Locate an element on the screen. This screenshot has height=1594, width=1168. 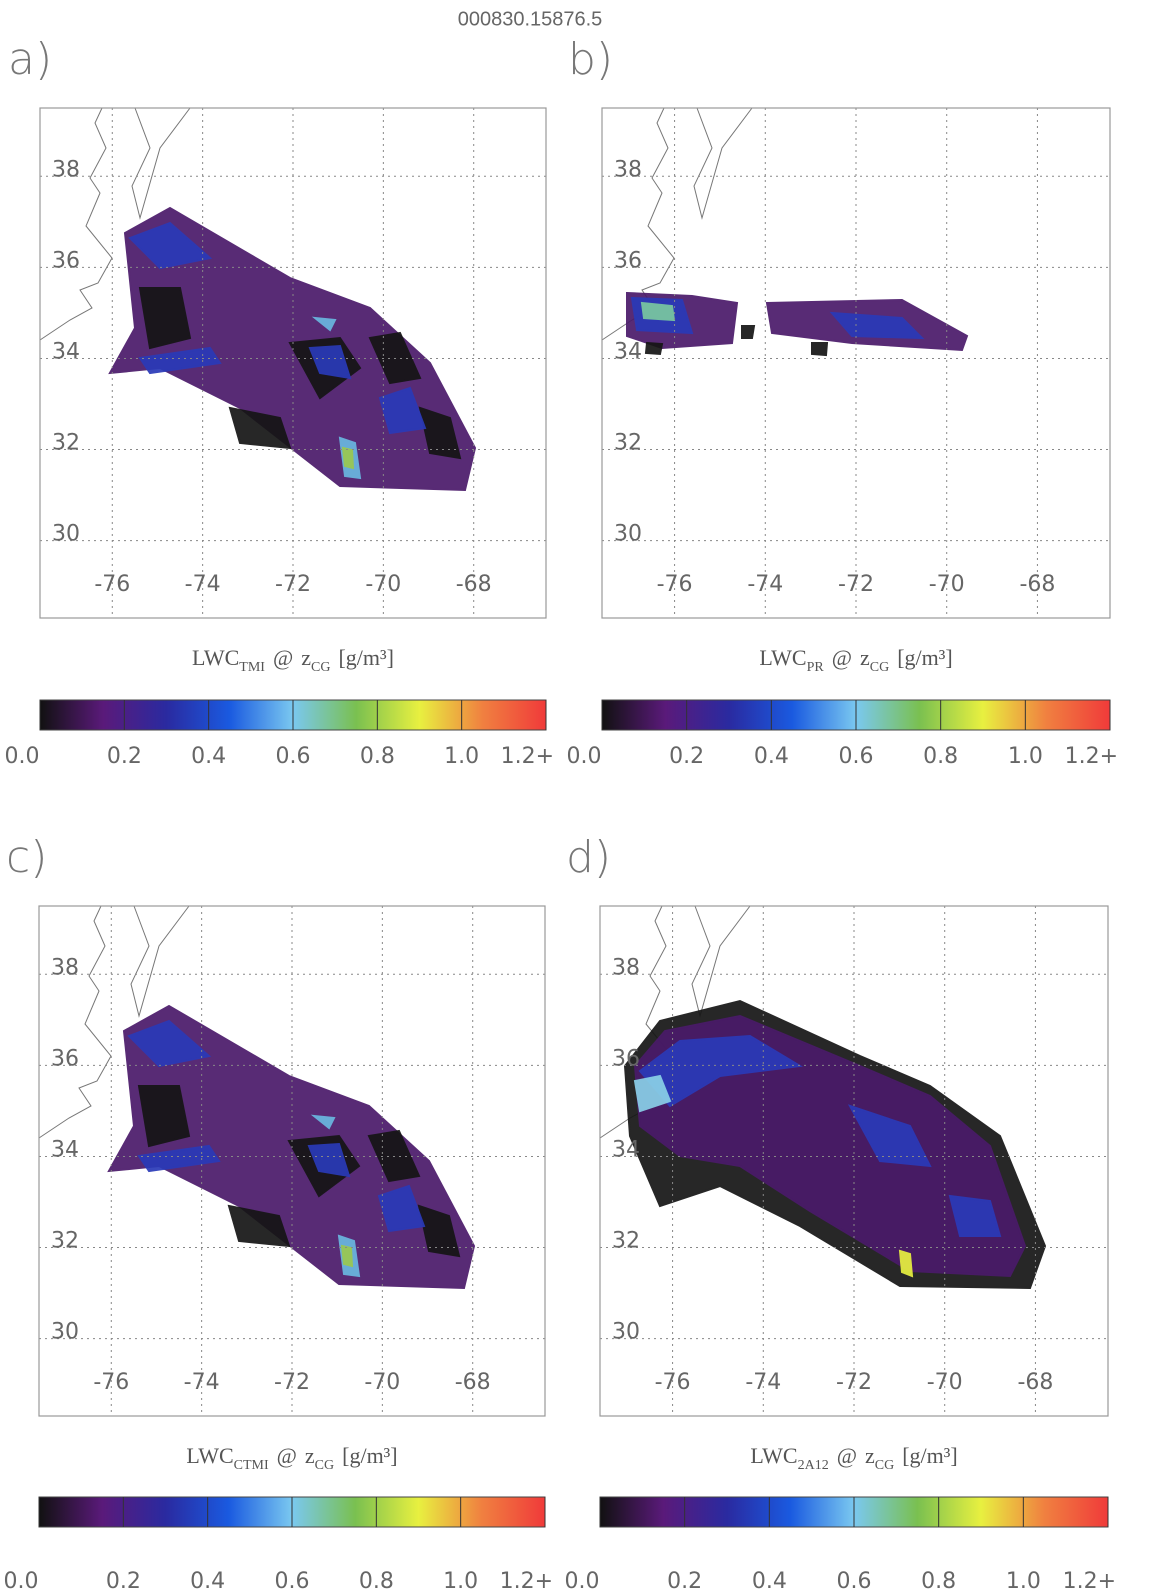
colorbar-label: LWCPR @ zCG [g/m³] is located at coordinates (855, 660).